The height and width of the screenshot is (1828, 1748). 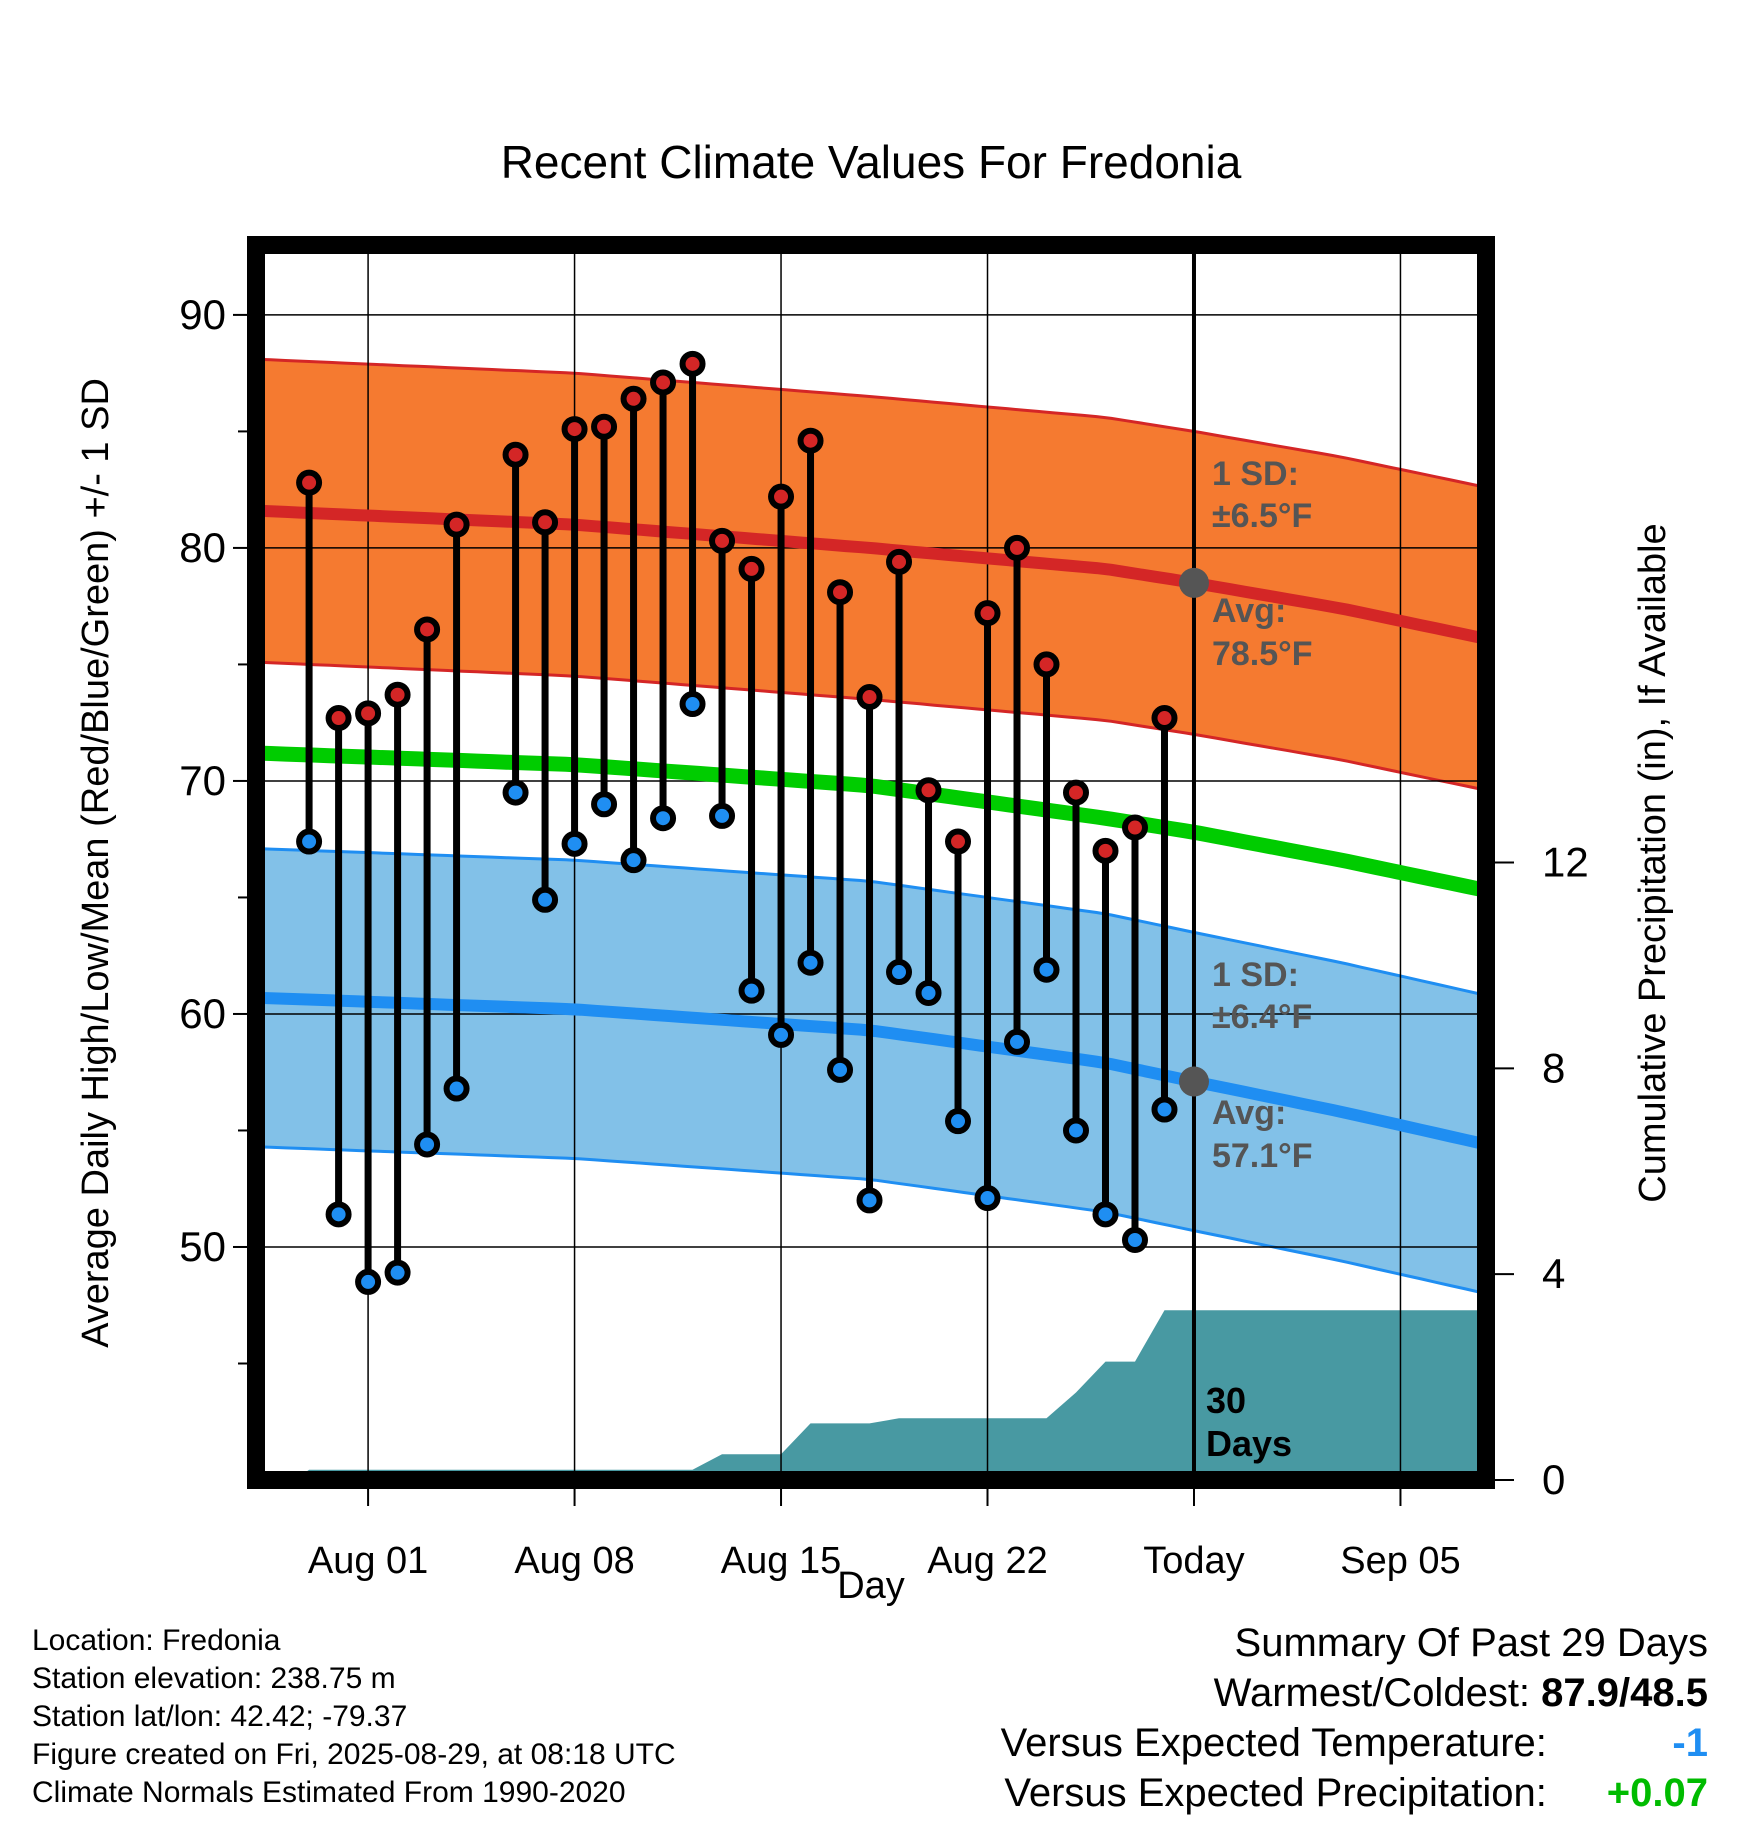 What do you see at coordinates (1262, 1156) in the screenshot?
I see `low-avg-value: 57.1°F` at bounding box center [1262, 1156].